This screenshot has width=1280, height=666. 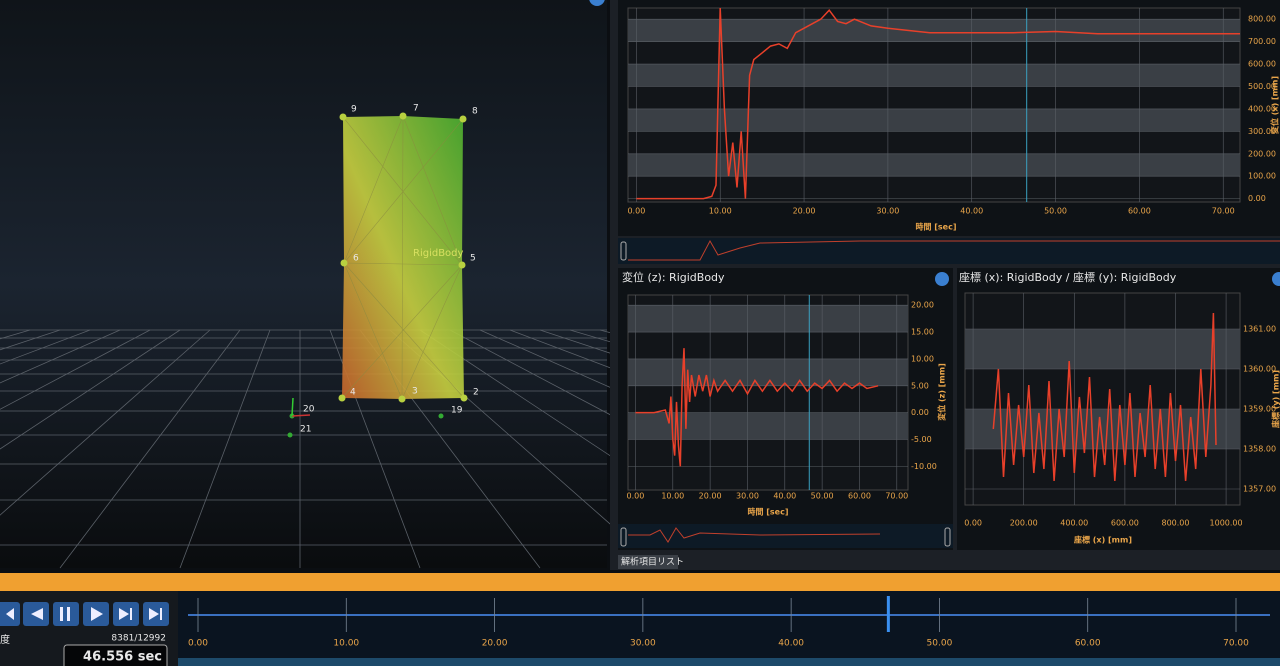 What do you see at coordinates (922, 305) in the screenshot?
I see `y-tick-label: 20.00` at bounding box center [922, 305].